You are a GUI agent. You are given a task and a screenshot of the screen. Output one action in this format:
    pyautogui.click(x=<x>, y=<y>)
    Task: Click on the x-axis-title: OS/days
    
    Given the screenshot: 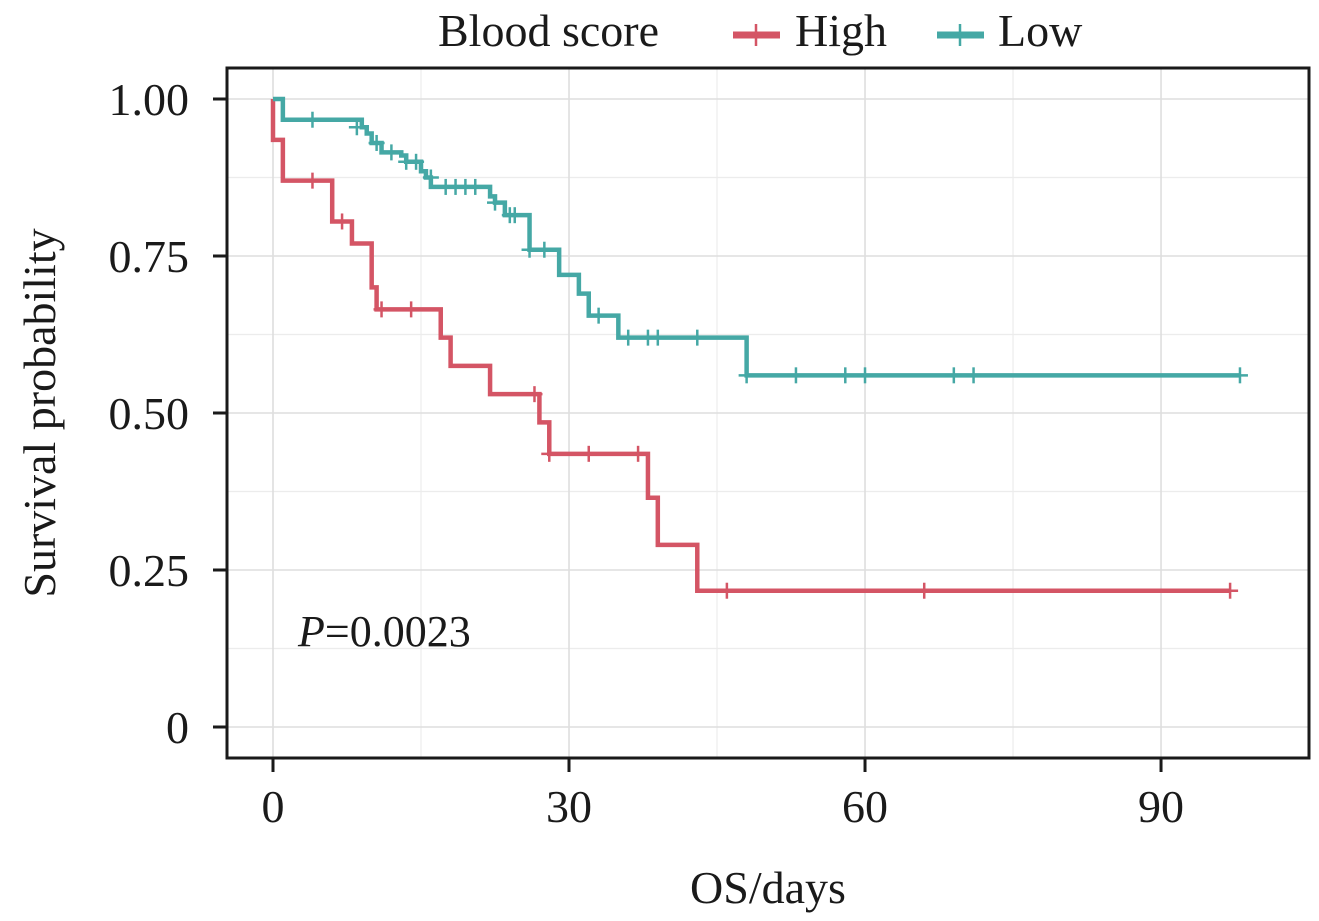 What is the action you would take?
    pyautogui.click(x=768, y=887)
    